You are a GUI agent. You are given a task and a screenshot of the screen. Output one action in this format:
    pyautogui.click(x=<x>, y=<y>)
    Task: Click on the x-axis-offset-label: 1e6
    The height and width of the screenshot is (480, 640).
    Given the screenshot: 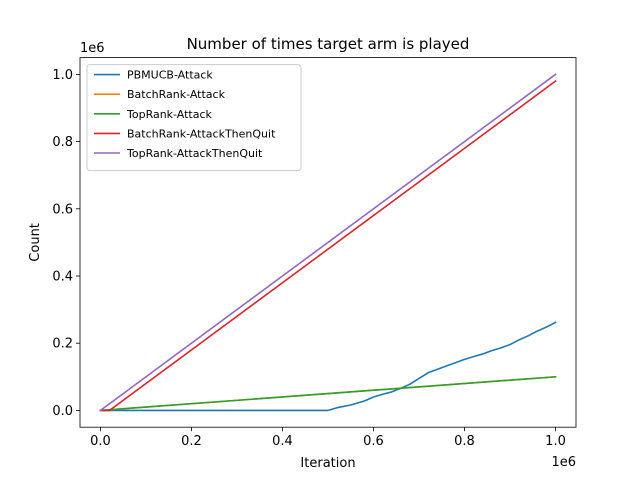 What is the action you would take?
    pyautogui.click(x=563, y=462)
    